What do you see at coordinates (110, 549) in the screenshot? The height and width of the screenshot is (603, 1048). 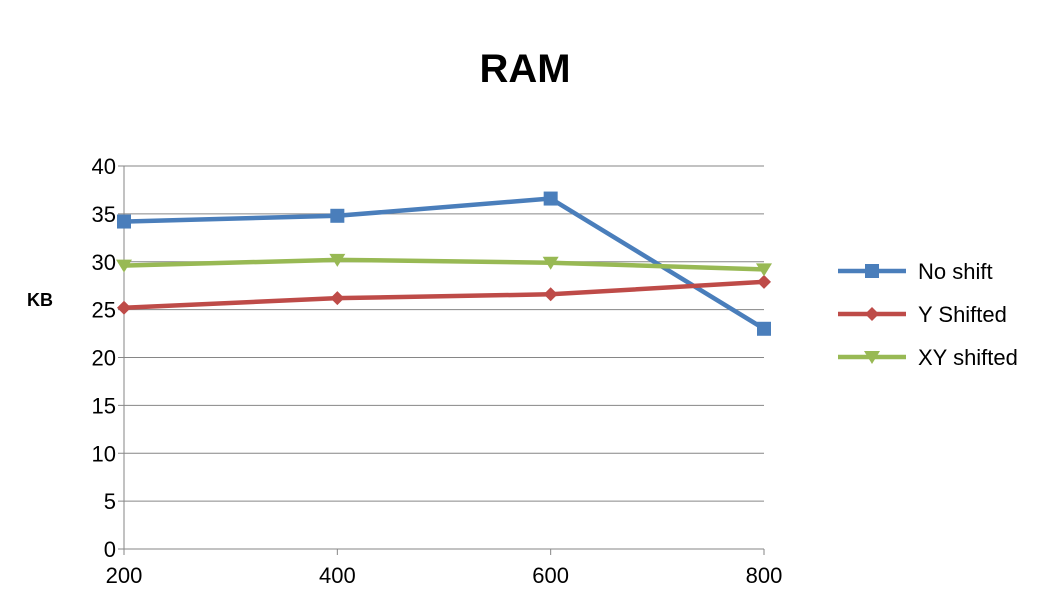 I see `y-tick-label: 0` at bounding box center [110, 549].